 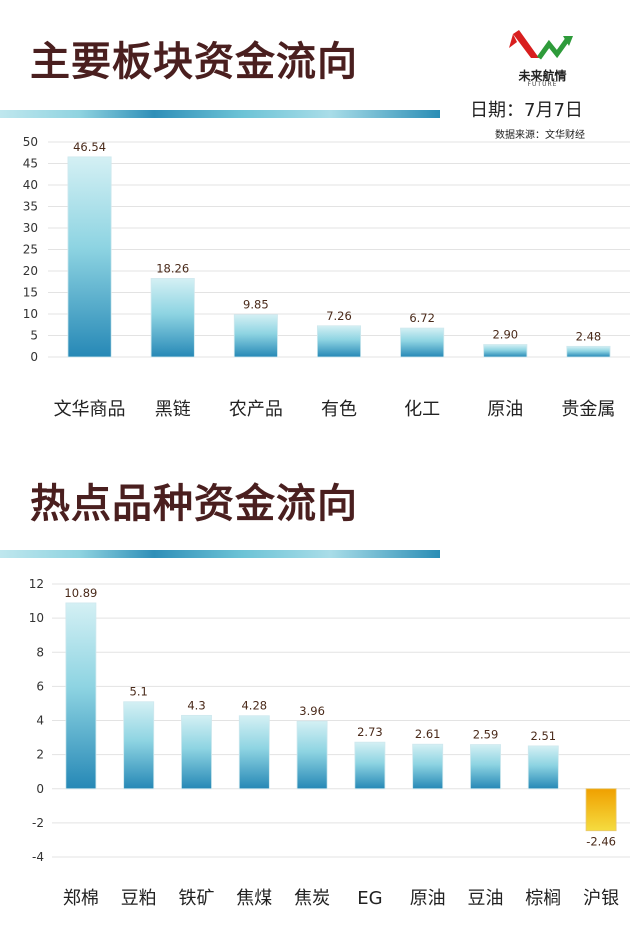 What do you see at coordinates (601, 842) in the screenshot?
I see `bar-value-label: -2.46` at bounding box center [601, 842].